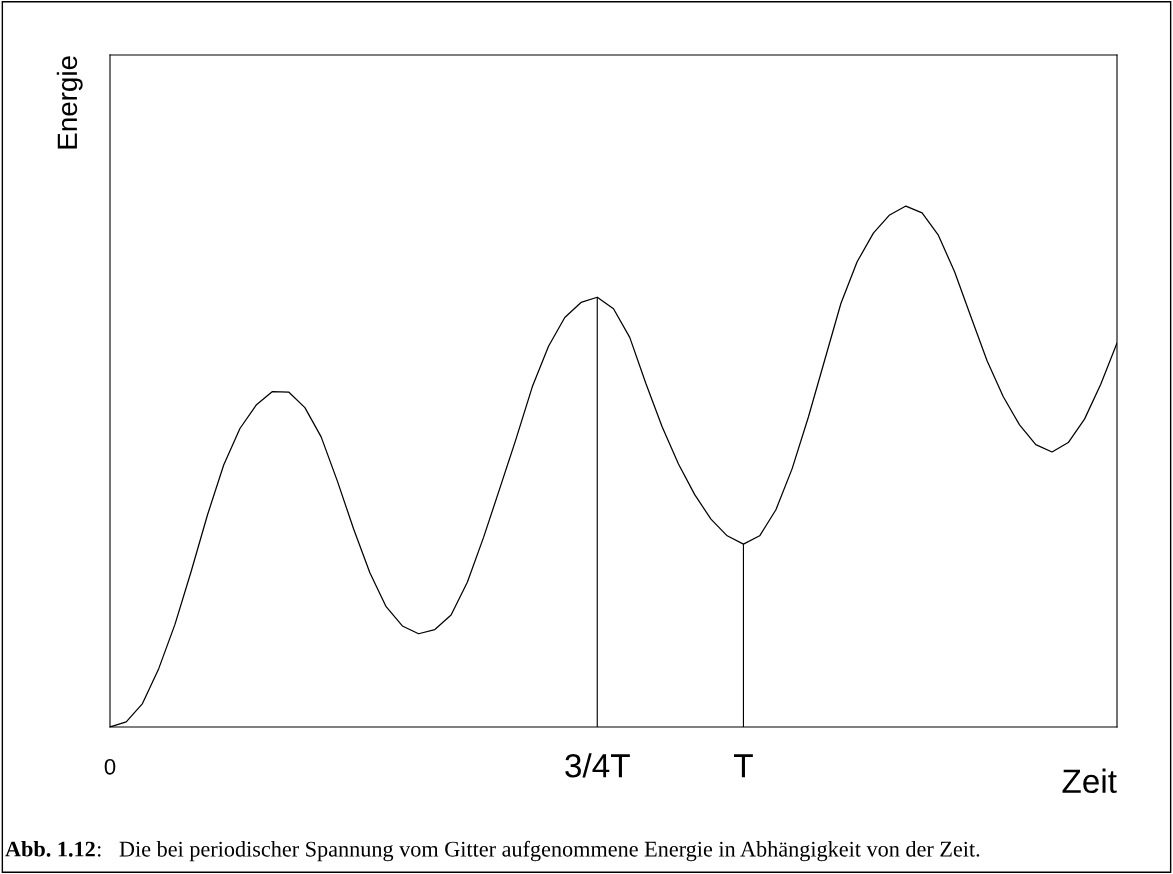 The height and width of the screenshot is (874, 1173). Describe the element at coordinates (743, 766) in the screenshot. I see `x-tick-label: T` at that location.